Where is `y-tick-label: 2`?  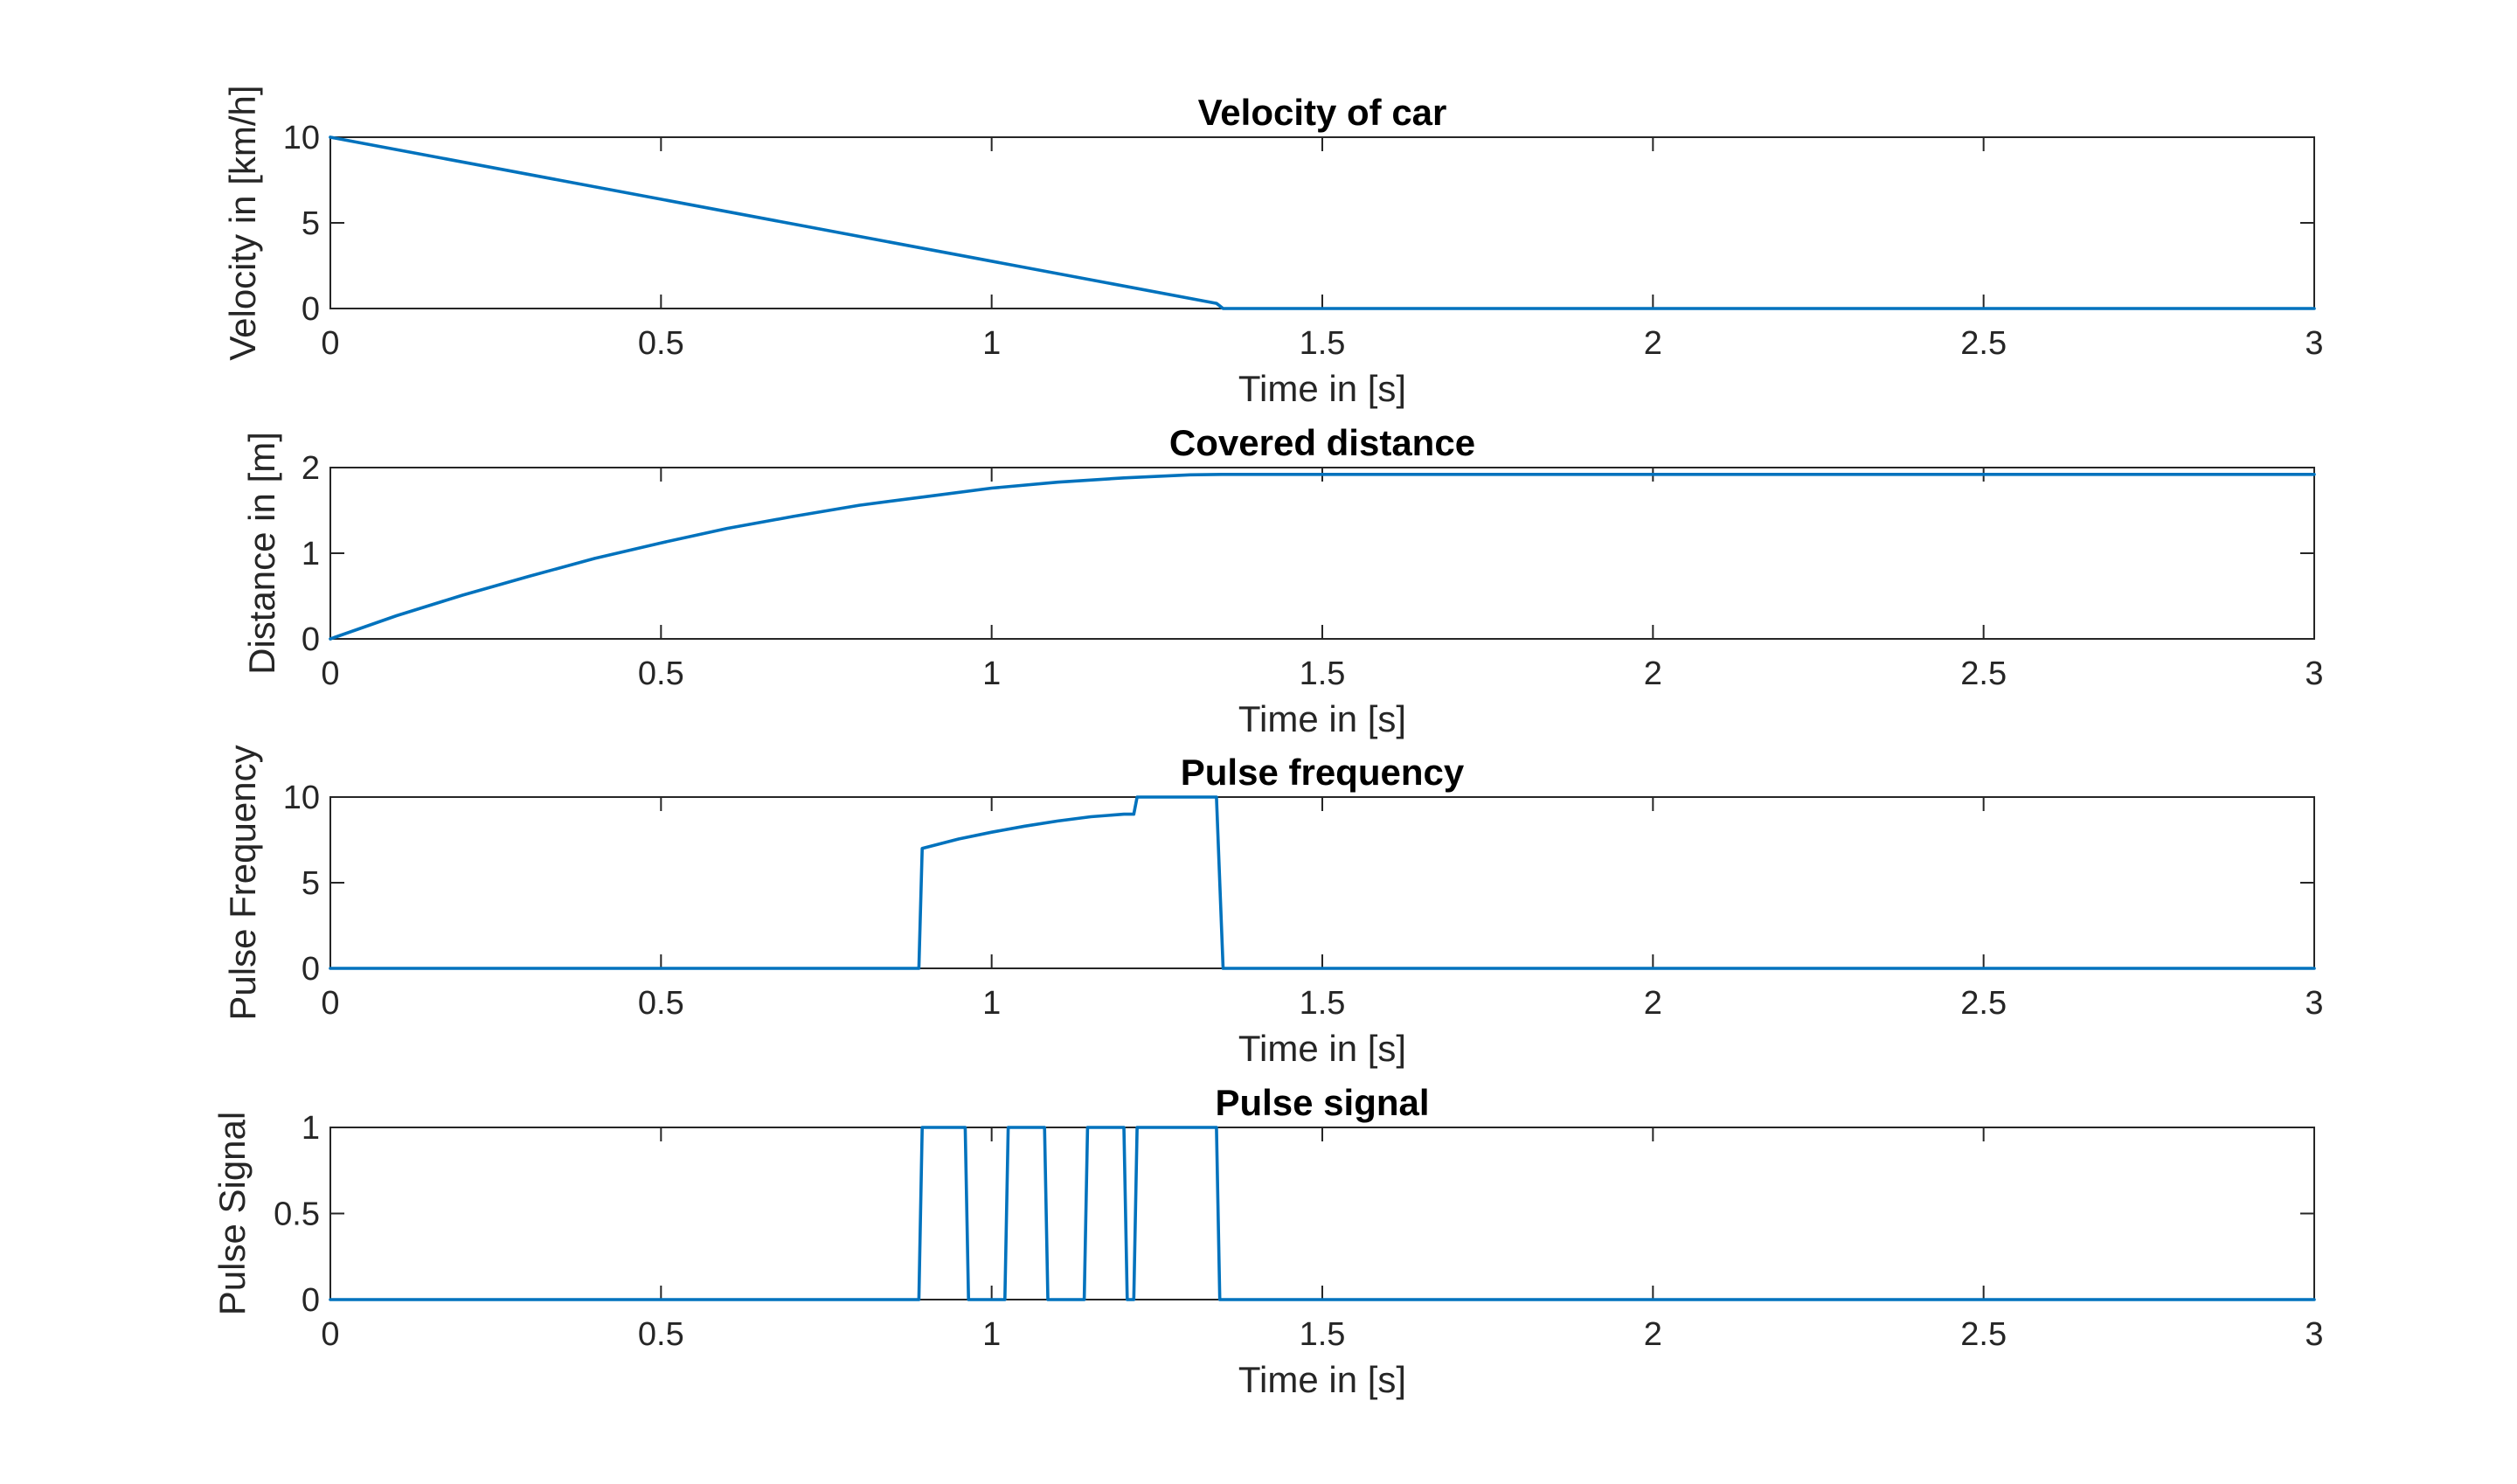 y-tick-label: 2 is located at coordinates (311, 468).